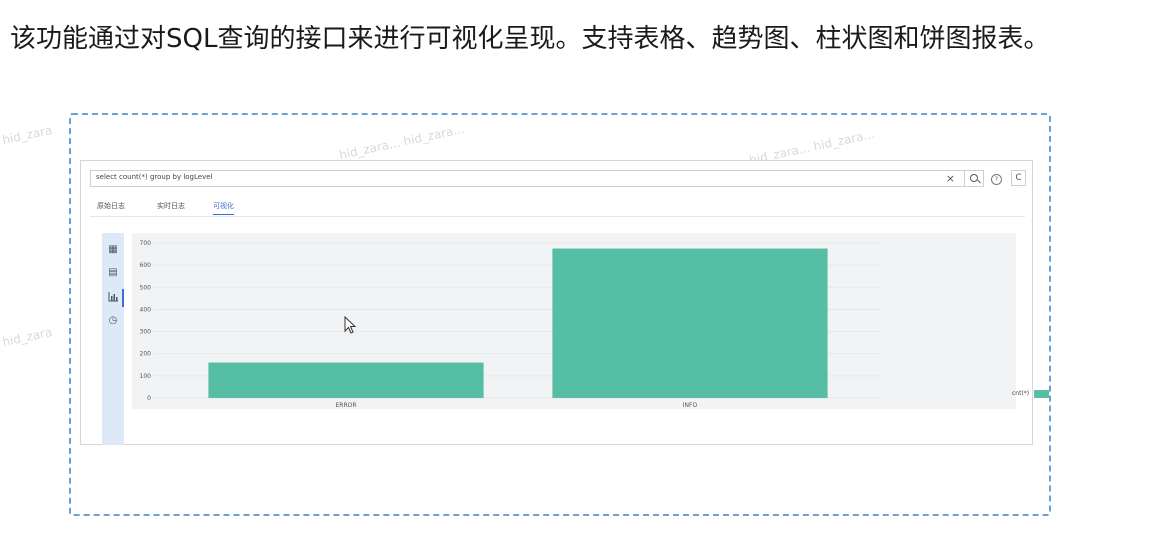 The height and width of the screenshot is (535, 1152). What do you see at coordinates (146, 243) in the screenshot?
I see `y-tick-label: 700` at bounding box center [146, 243].